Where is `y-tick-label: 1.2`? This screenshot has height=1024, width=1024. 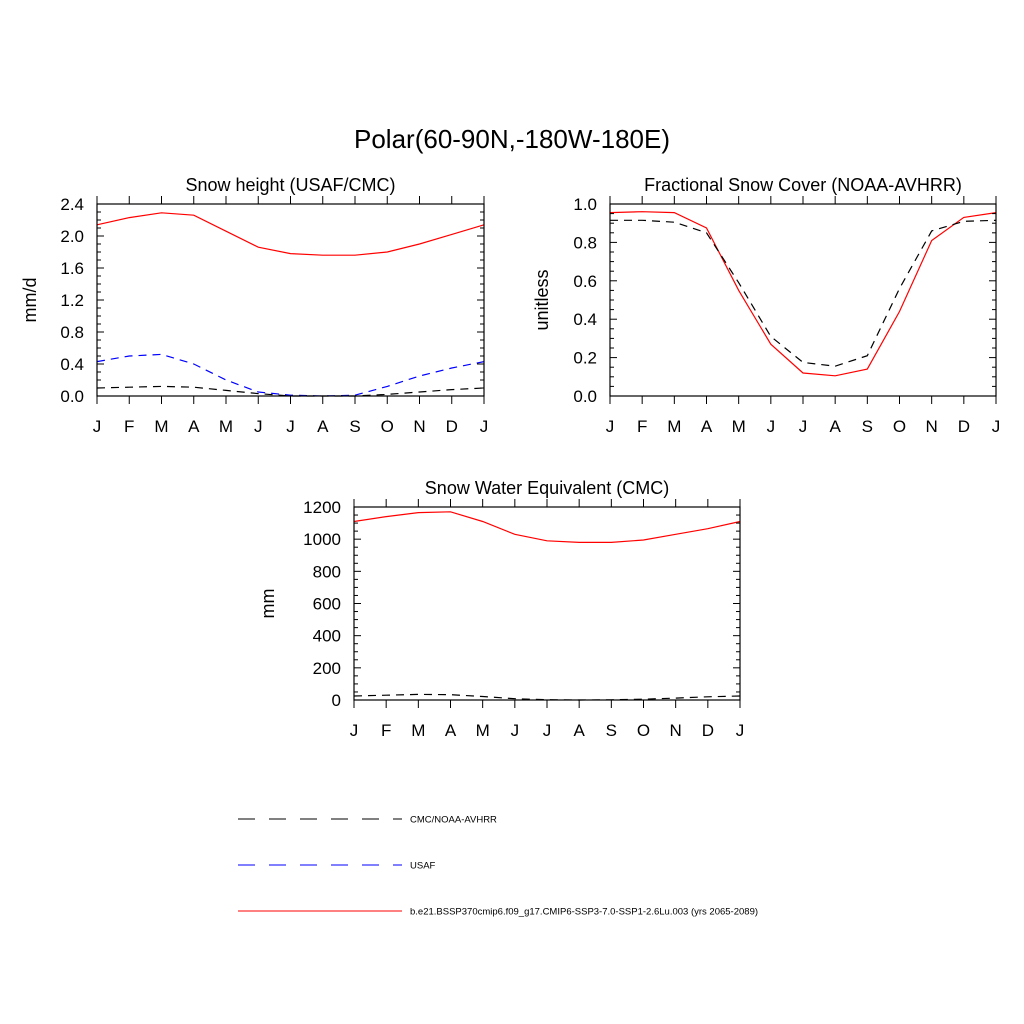
y-tick-label: 1.2 is located at coordinates (72, 300).